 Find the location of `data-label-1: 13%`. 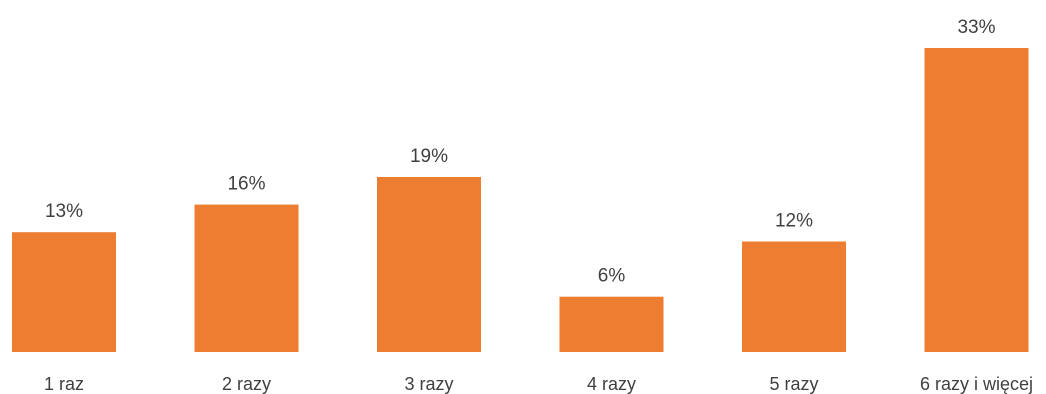

data-label-1: 13% is located at coordinates (64, 211).